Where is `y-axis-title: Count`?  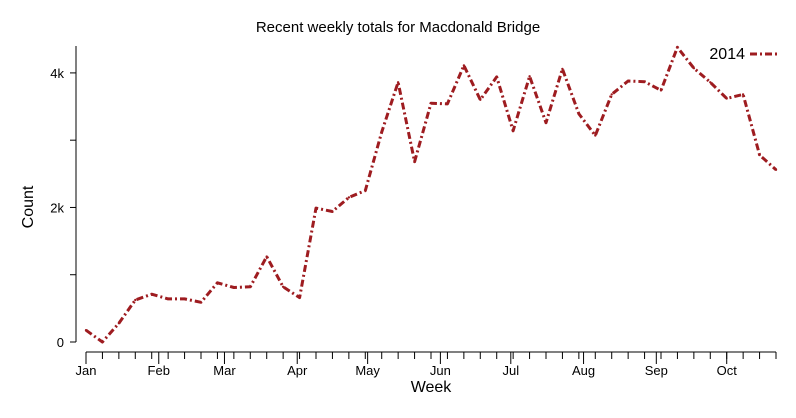
y-axis-title: Count is located at coordinates (28, 206).